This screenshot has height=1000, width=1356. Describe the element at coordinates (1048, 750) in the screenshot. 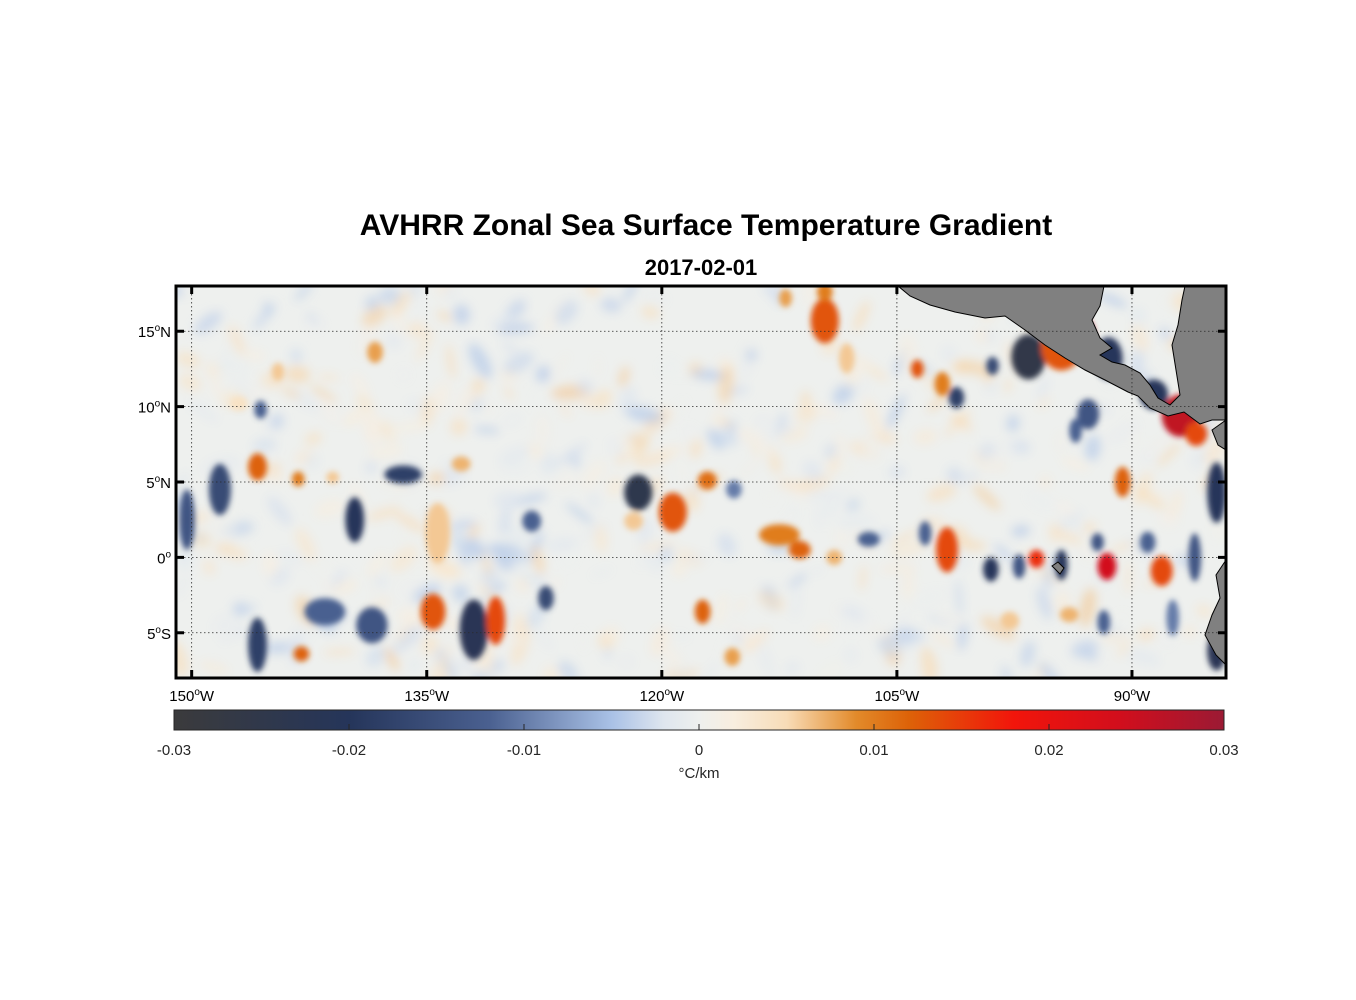

I see `colorbar-tick-label: 0.02` at that location.